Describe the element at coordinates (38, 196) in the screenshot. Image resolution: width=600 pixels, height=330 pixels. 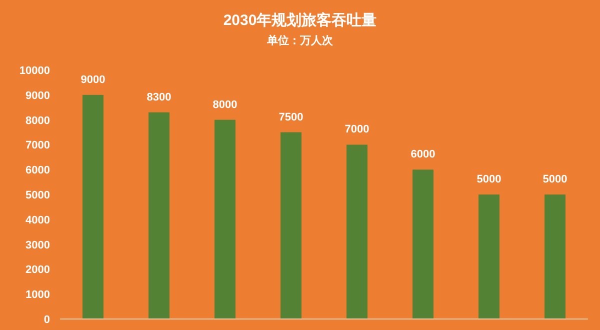
I see `y-tick-label: 5000` at that location.